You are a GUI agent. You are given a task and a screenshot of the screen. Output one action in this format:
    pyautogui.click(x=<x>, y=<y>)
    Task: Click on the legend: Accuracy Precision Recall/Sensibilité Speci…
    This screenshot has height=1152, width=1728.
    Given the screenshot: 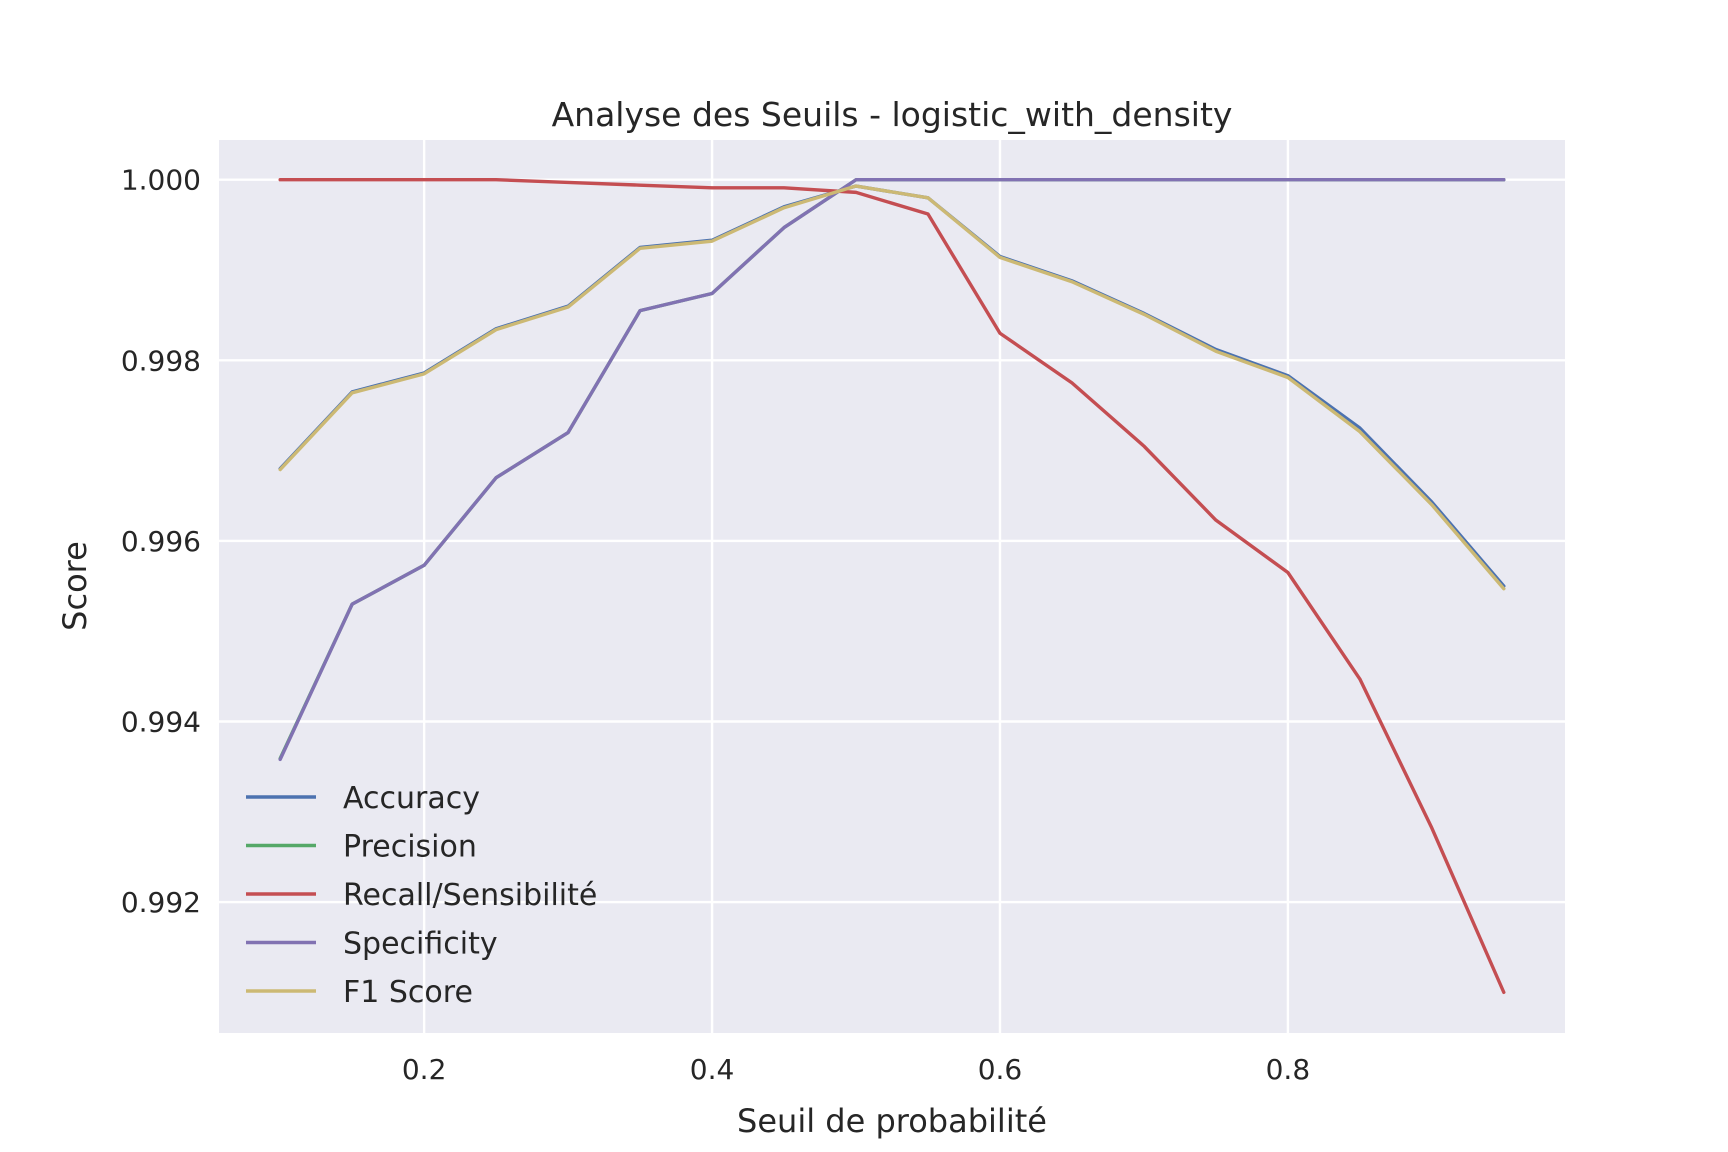 What is the action you would take?
    pyautogui.click(x=421, y=895)
    